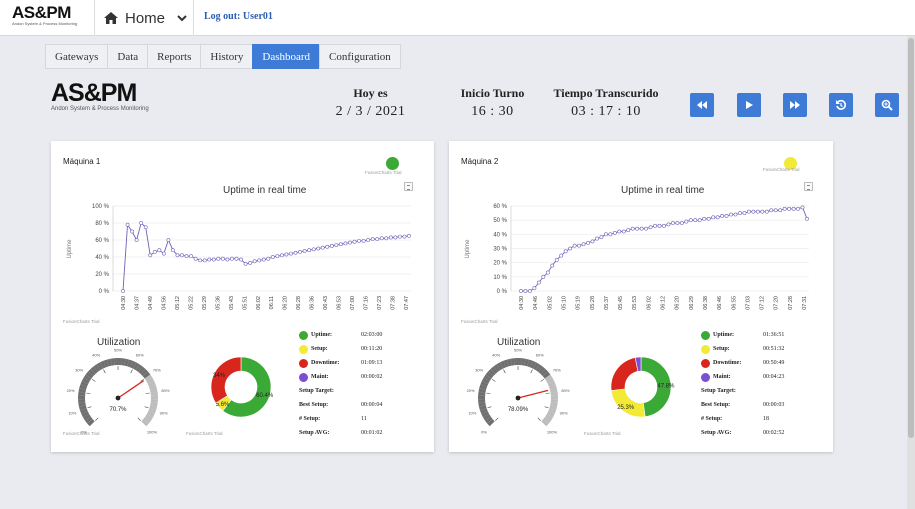 The height and width of the screenshot is (509, 915). Describe the element at coordinates (299, 303) in the screenshot. I see `x-tick-label: 06:28` at that location.